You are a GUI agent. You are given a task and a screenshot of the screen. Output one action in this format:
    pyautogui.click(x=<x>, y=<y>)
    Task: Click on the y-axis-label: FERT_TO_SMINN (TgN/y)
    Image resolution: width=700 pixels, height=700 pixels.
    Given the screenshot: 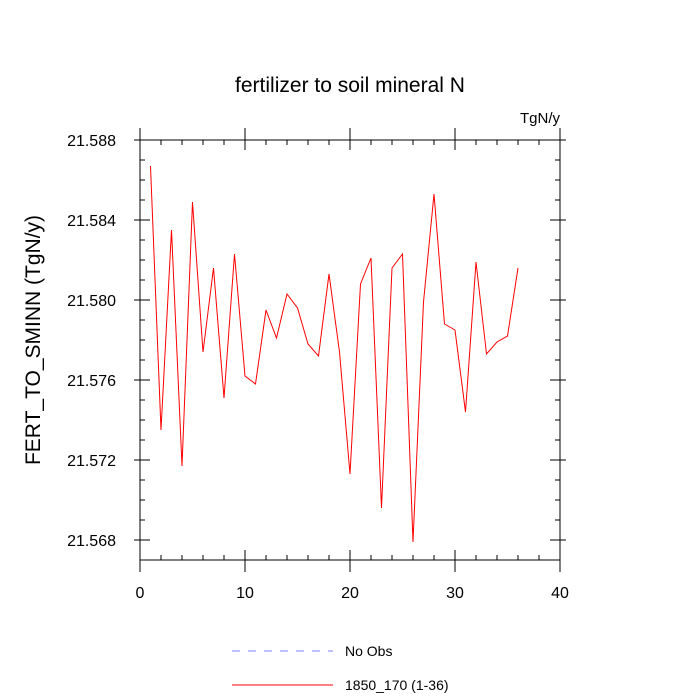 What is the action you would take?
    pyautogui.click(x=33, y=340)
    